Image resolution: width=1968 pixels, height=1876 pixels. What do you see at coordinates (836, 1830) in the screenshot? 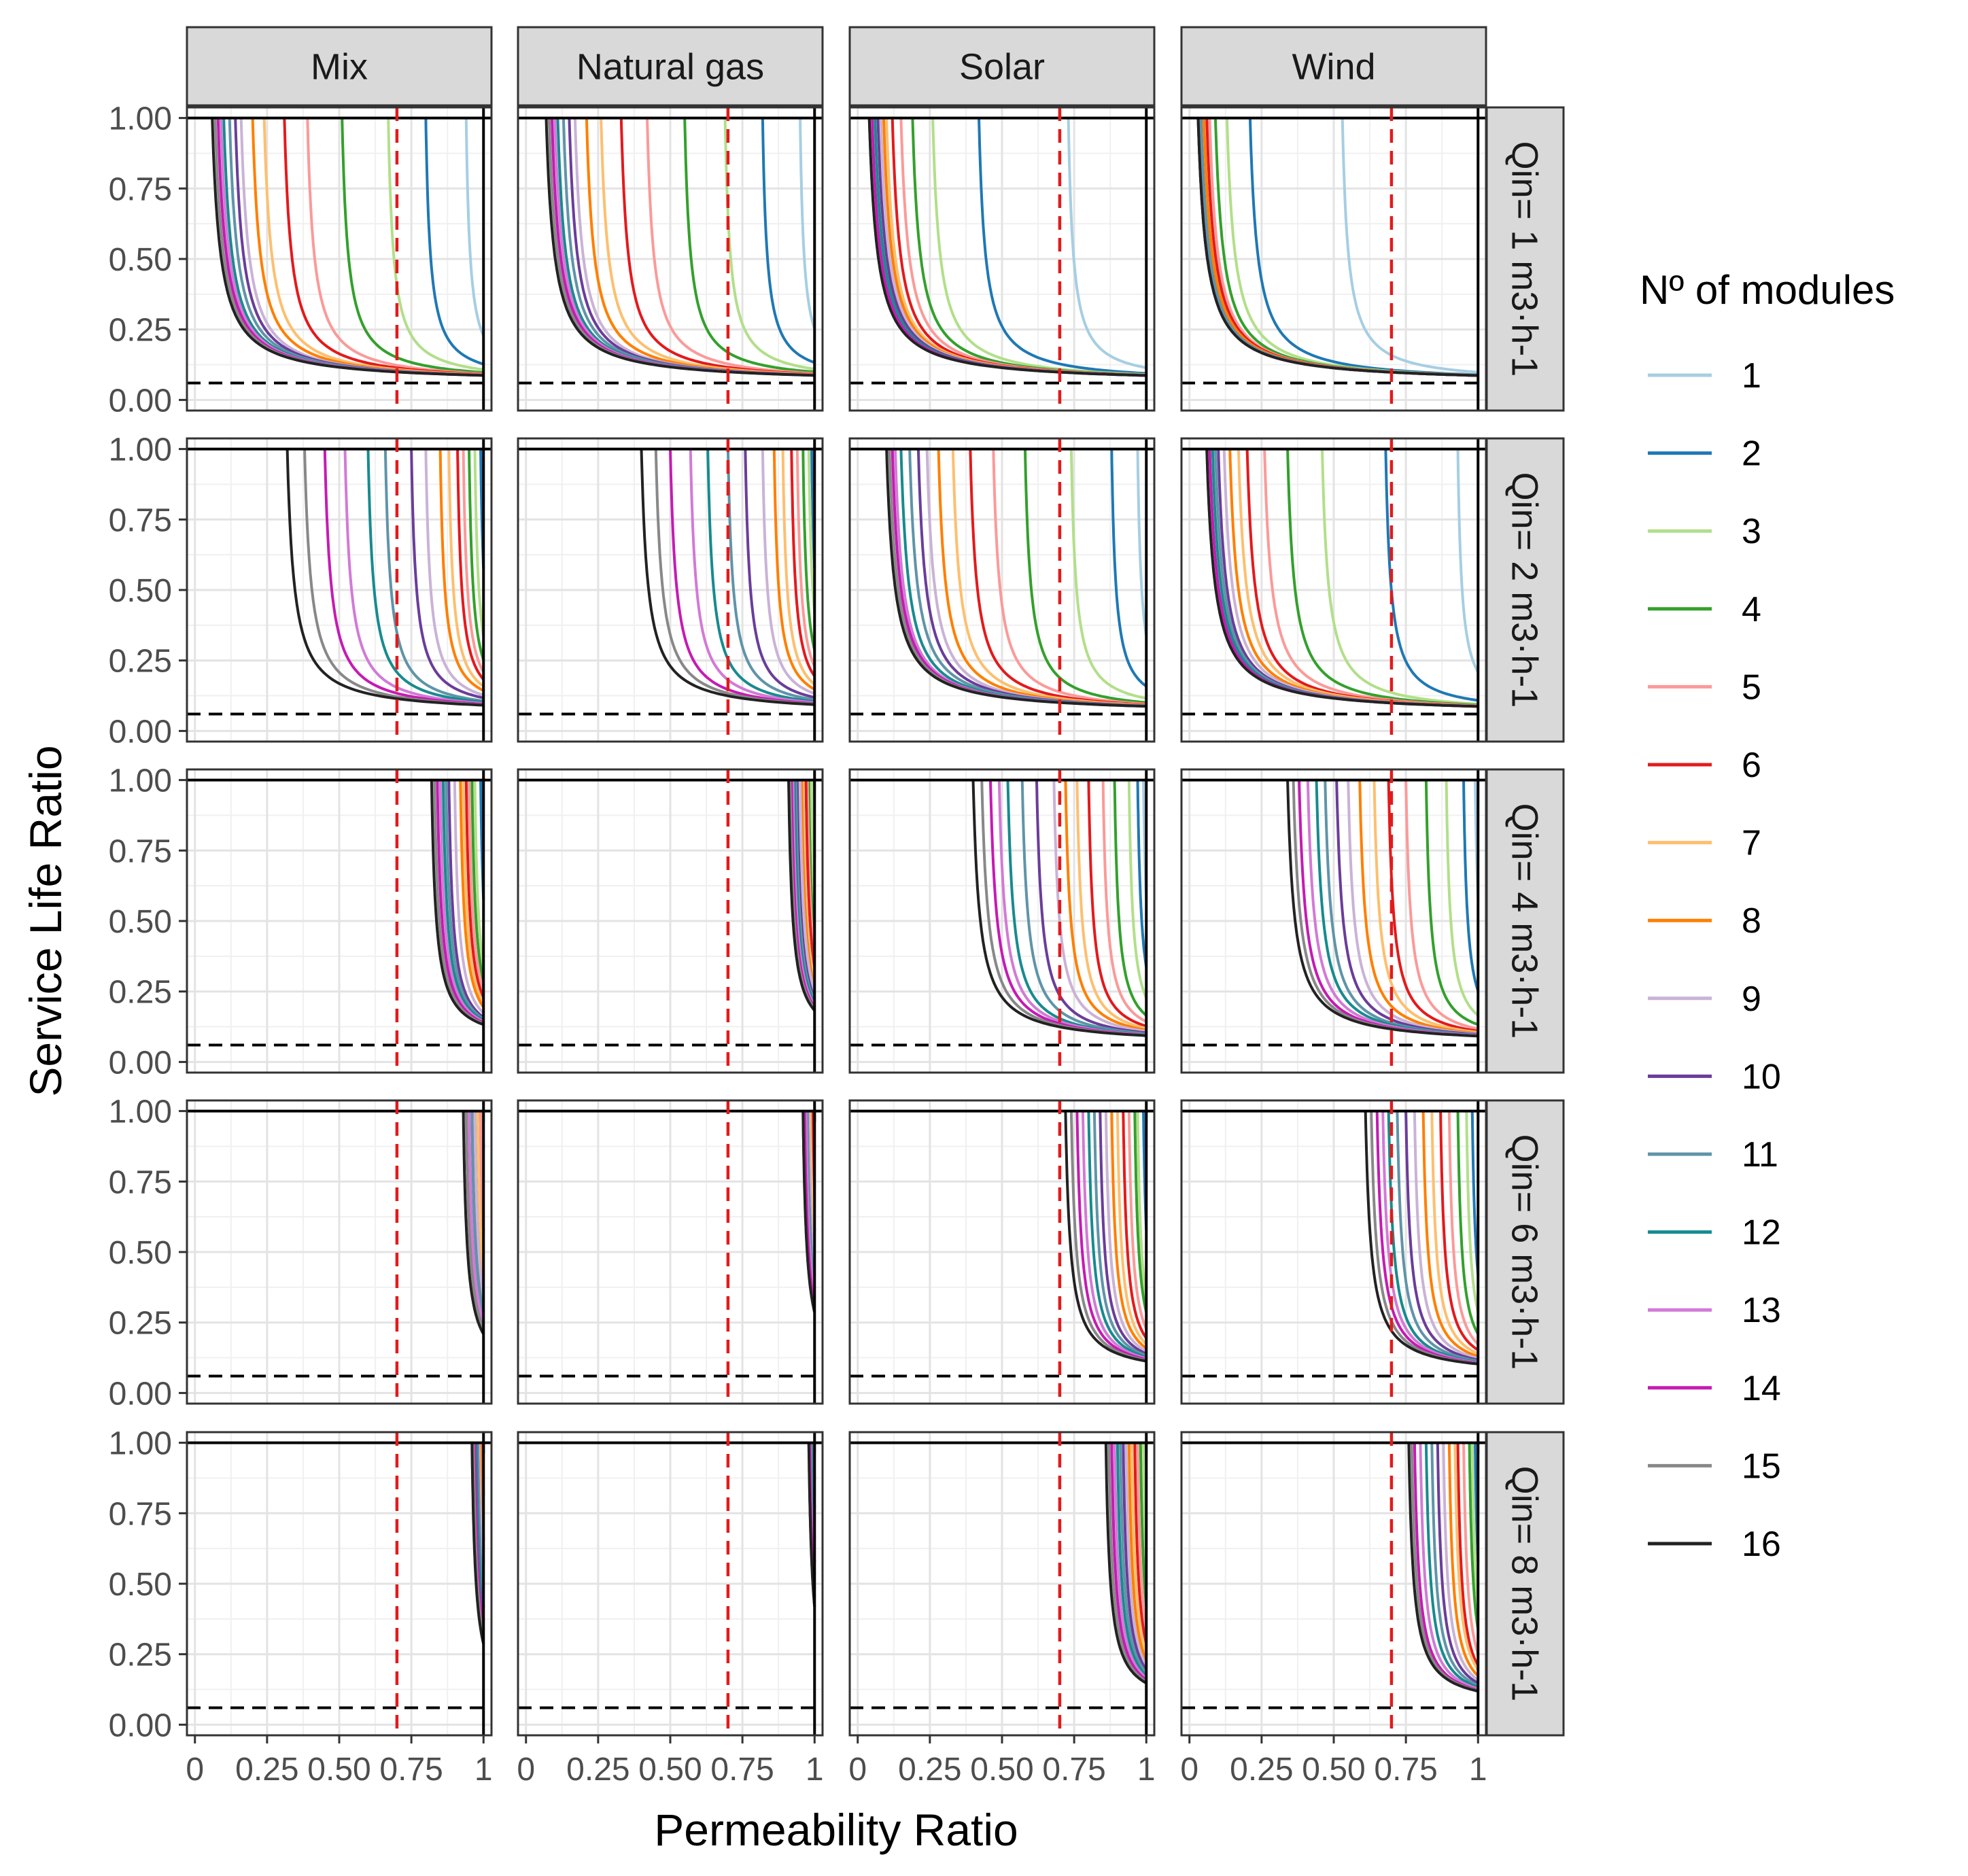
I see `x-axis-title: Permeability Ratio` at bounding box center [836, 1830].